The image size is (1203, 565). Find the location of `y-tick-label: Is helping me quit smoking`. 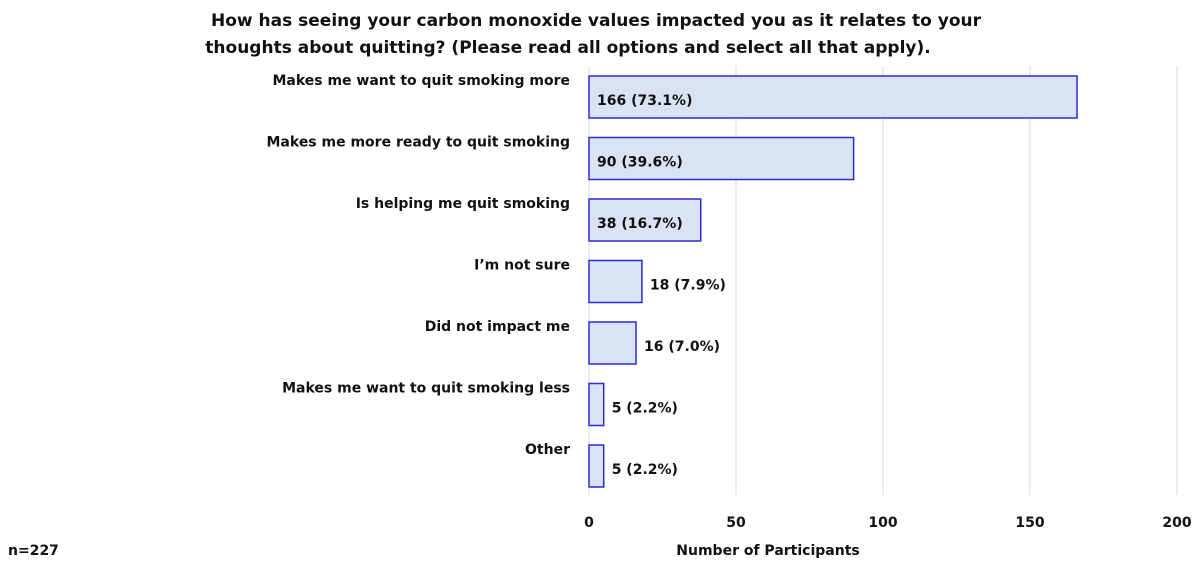

y-tick-label: Is helping me quit smoking is located at coordinates (463, 204).